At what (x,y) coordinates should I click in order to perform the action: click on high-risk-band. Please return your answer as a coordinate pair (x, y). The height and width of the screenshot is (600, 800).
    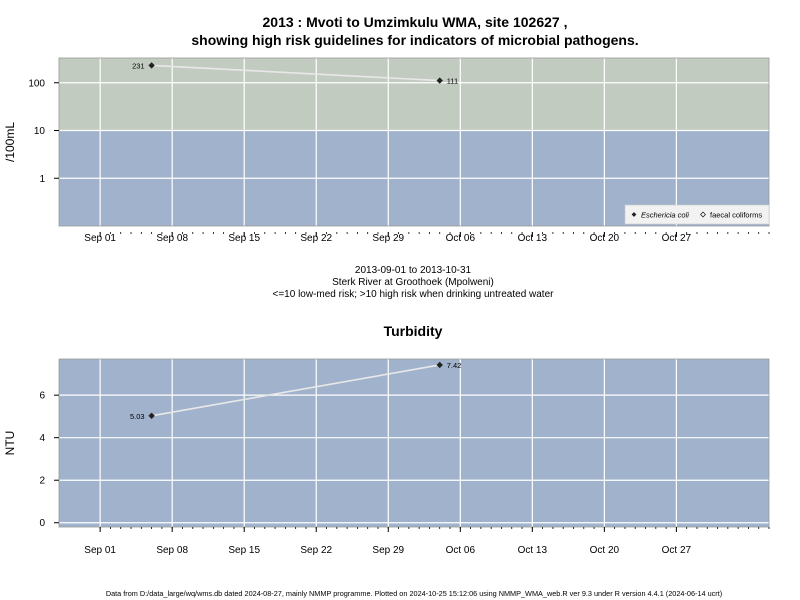
    Looking at the image, I should click on (414, 94).